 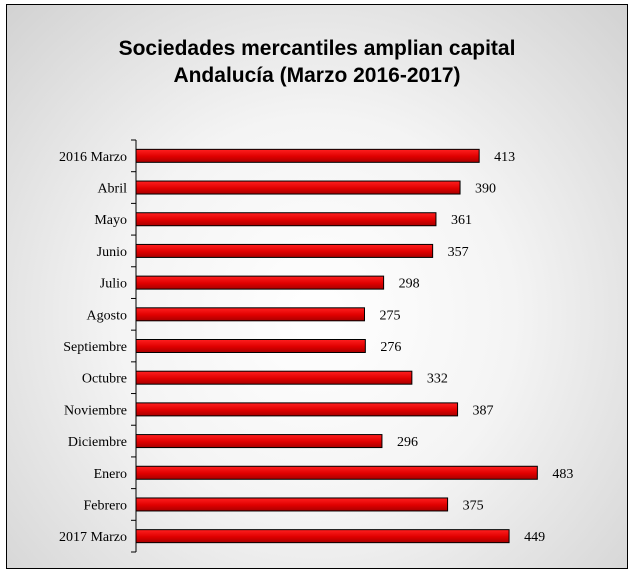 I want to click on chart-title-line-2: Andalucía (Marzo 2016-2017), so click(x=317, y=75).